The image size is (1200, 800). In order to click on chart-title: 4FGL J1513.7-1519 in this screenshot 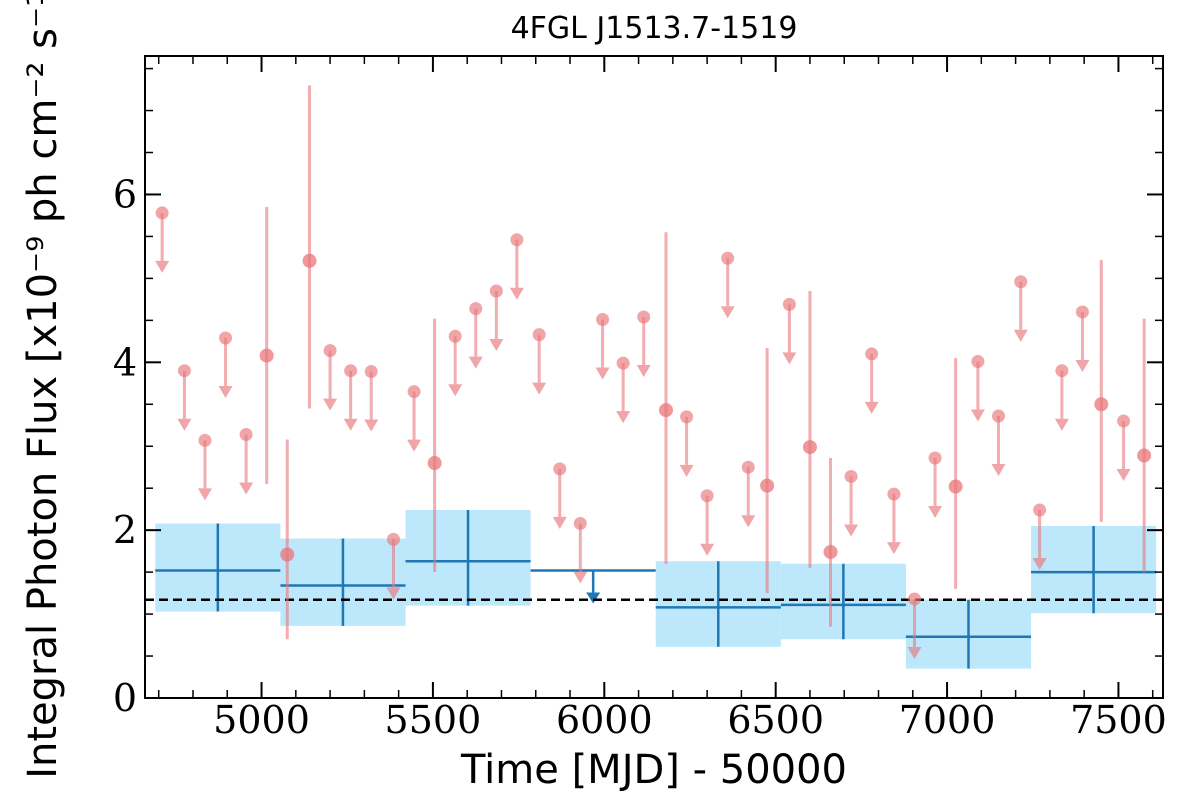, I will do `click(654, 28)`.